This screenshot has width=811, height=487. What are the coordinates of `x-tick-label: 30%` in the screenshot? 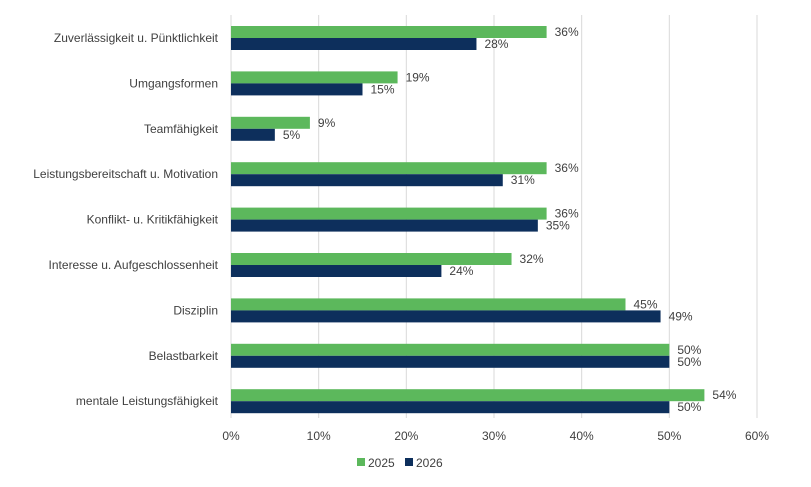 It's located at (494, 436).